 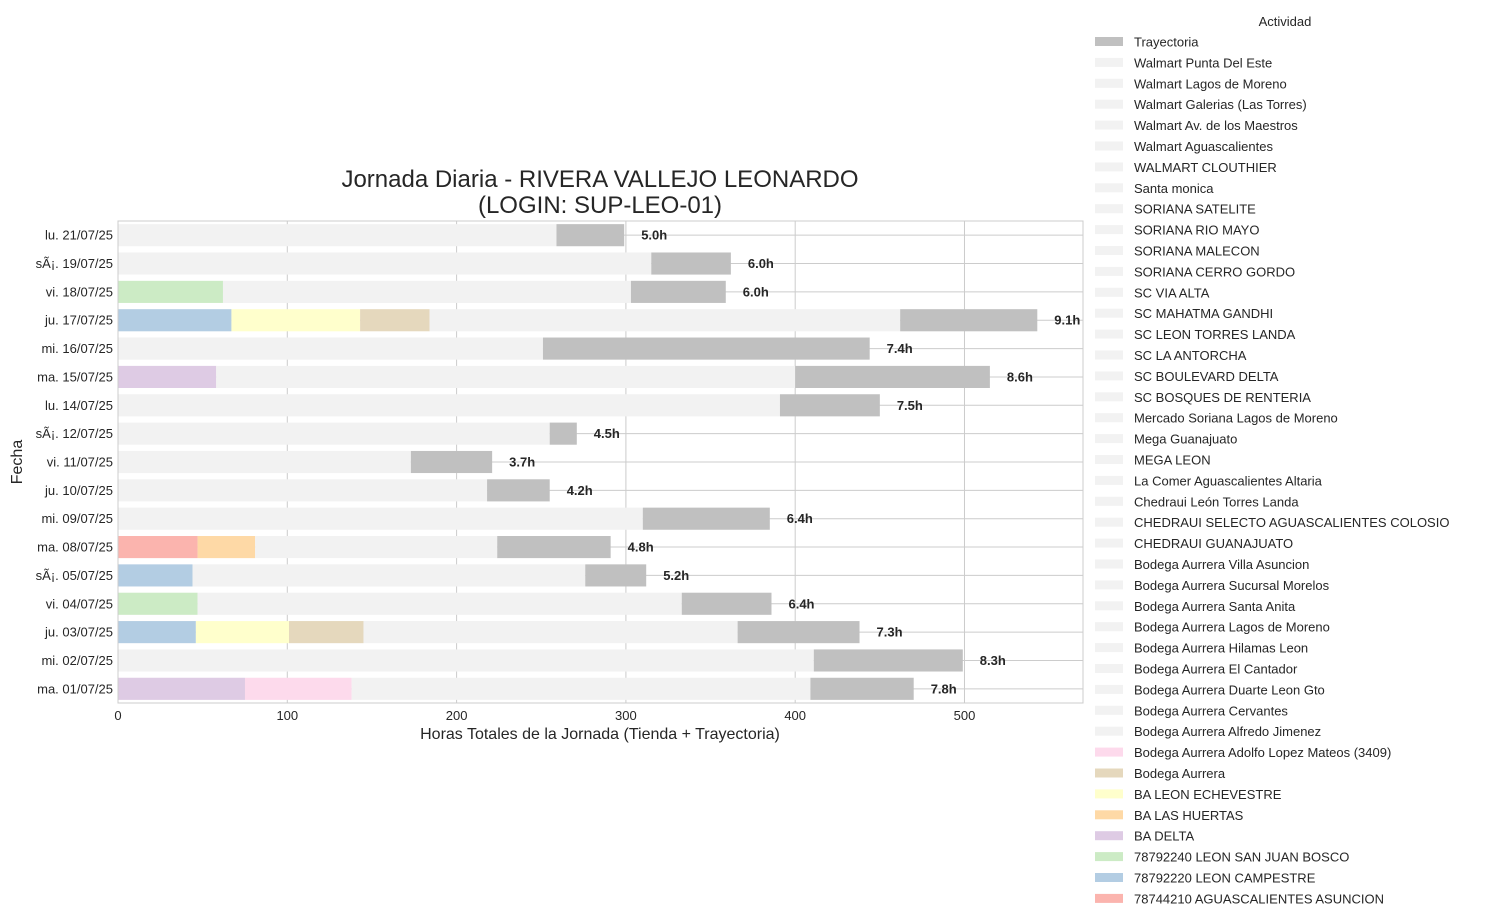 What do you see at coordinates (1229, 689) in the screenshot?
I see `legend-label: Bodega Aurrera Duarte Leon Gto` at bounding box center [1229, 689].